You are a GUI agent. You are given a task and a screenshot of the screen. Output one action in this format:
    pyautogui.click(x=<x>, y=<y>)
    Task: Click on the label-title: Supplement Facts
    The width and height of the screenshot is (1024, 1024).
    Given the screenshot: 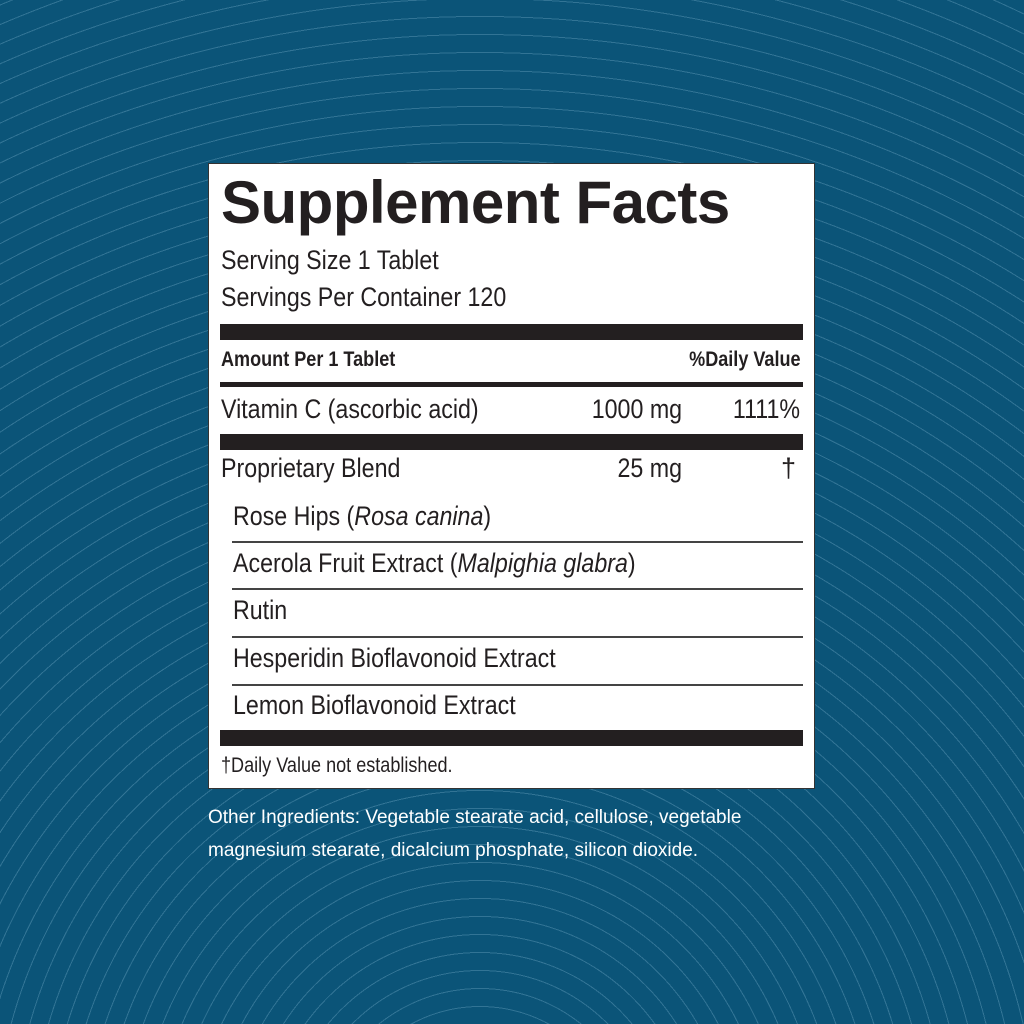 What is the action you would take?
    pyautogui.click(x=475, y=202)
    